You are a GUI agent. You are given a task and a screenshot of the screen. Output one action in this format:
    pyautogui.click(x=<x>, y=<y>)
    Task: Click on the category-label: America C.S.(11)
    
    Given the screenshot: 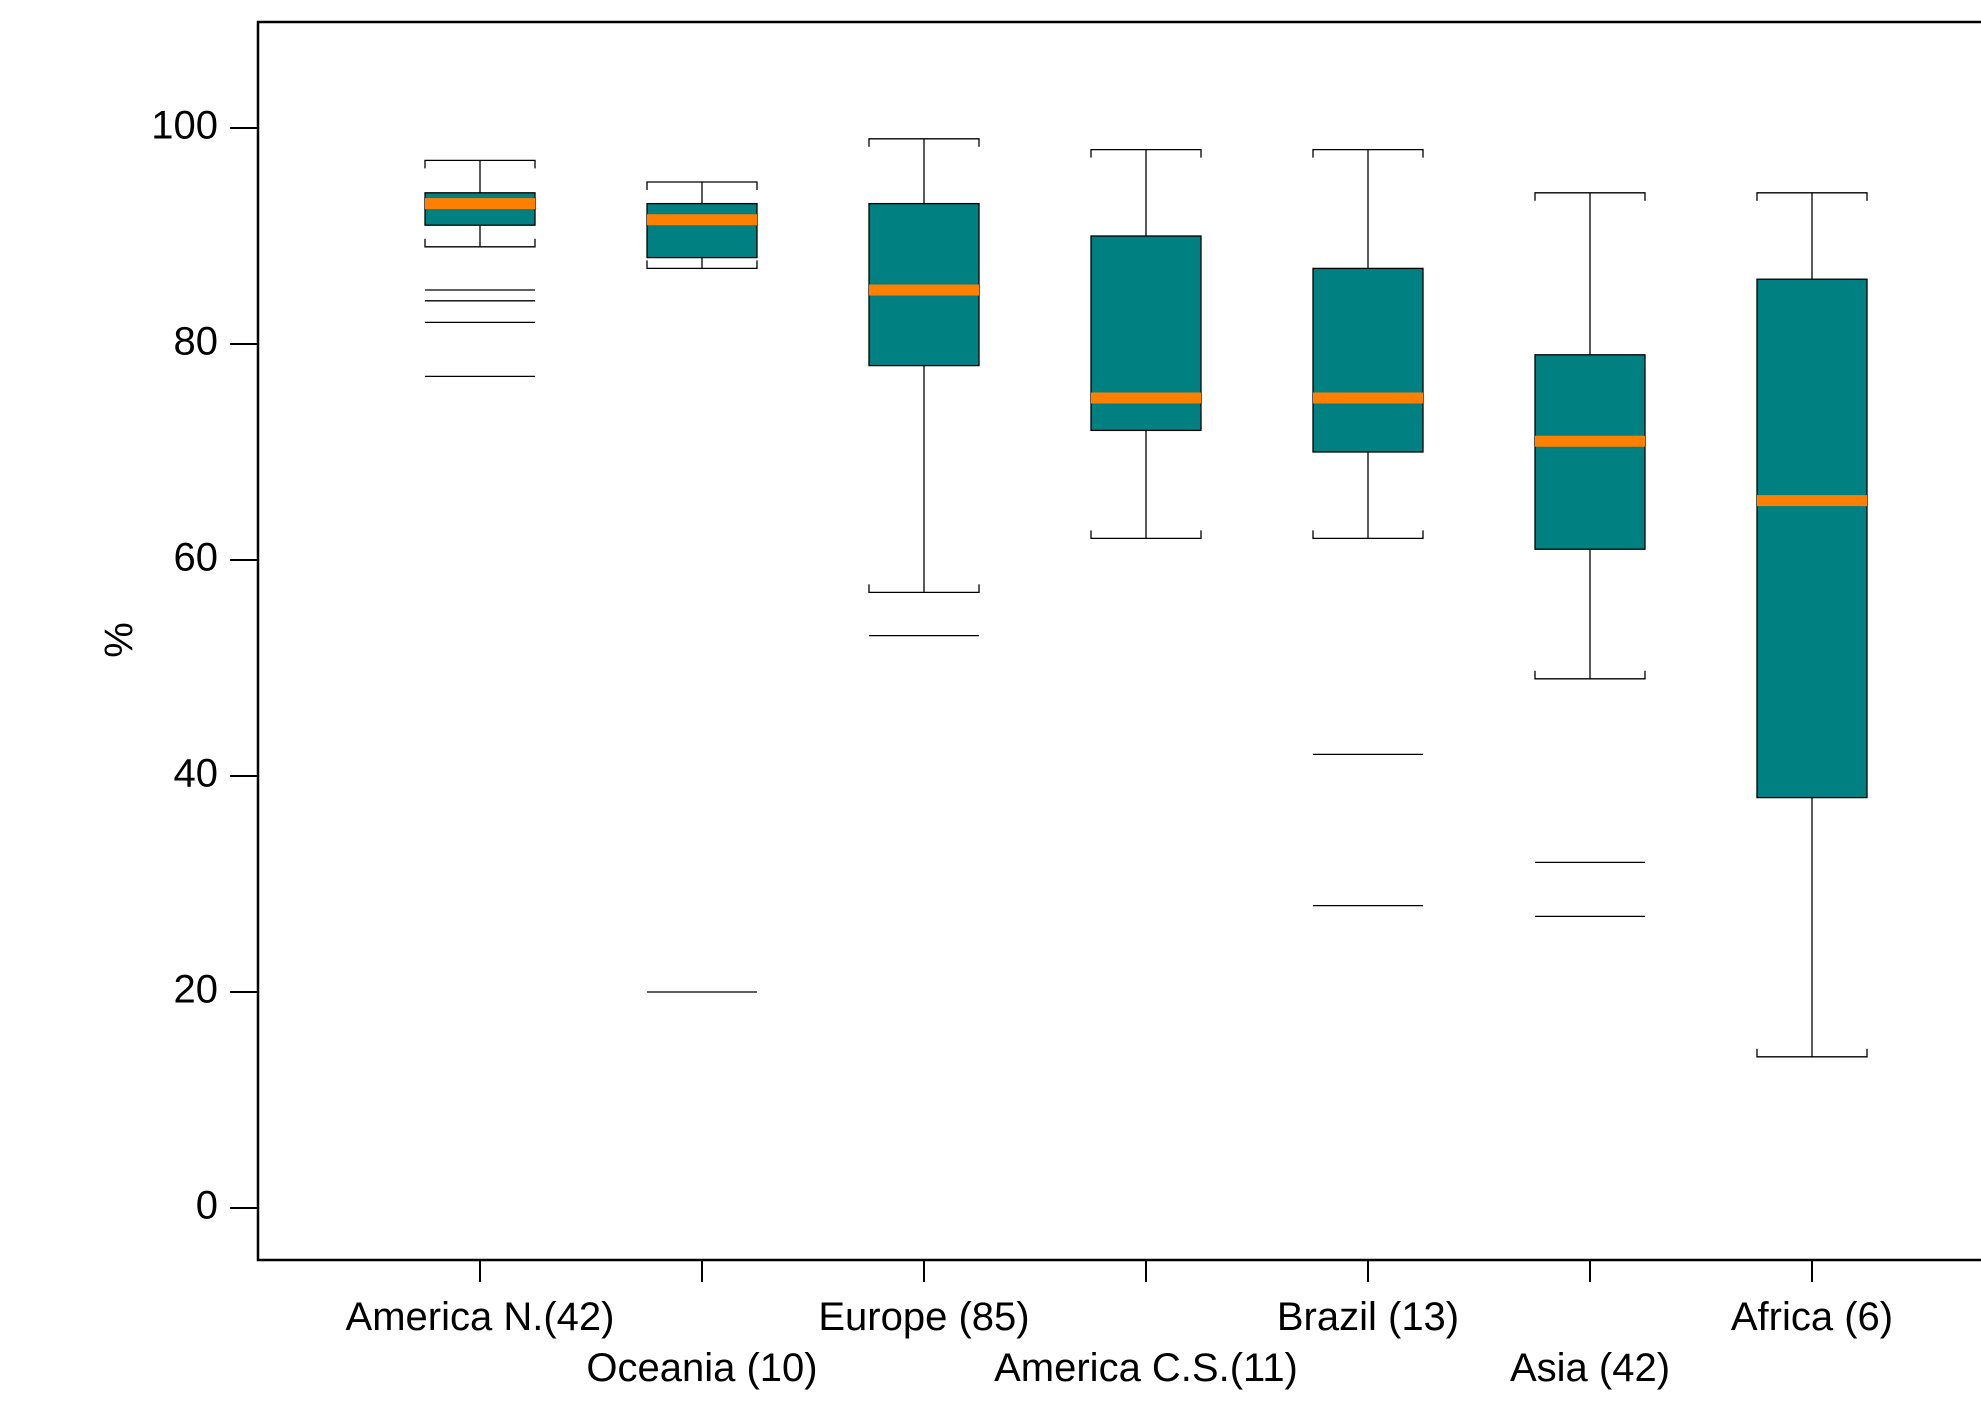 What is the action you would take?
    pyautogui.click(x=1146, y=1368)
    